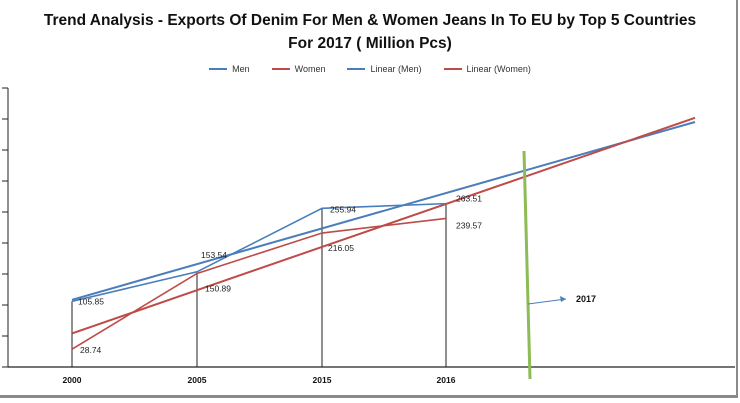  I want to click on legend-label-men: Men, so click(241, 69).